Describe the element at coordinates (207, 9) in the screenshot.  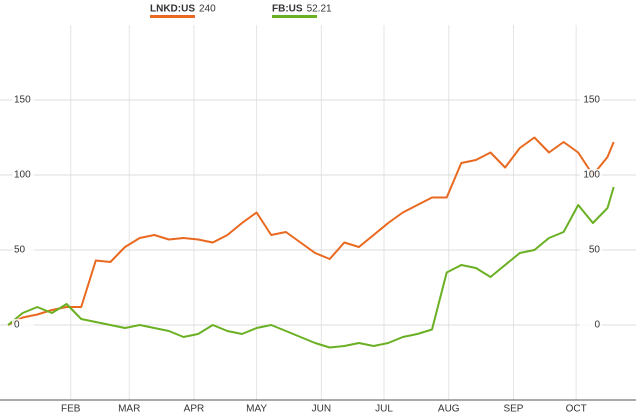
I see `legend-value: 240` at that location.